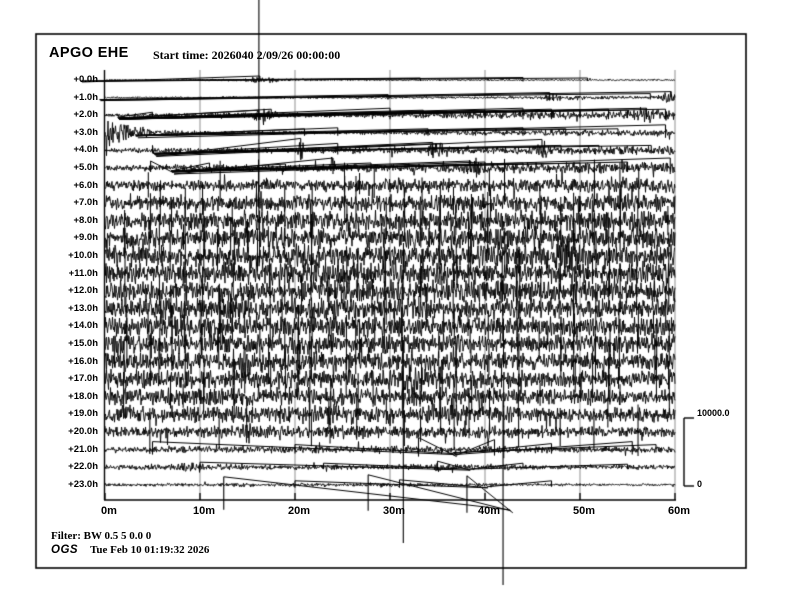  Describe the element at coordinates (85, 79) in the screenshot. I see `hour-label: +0.0h` at that location.